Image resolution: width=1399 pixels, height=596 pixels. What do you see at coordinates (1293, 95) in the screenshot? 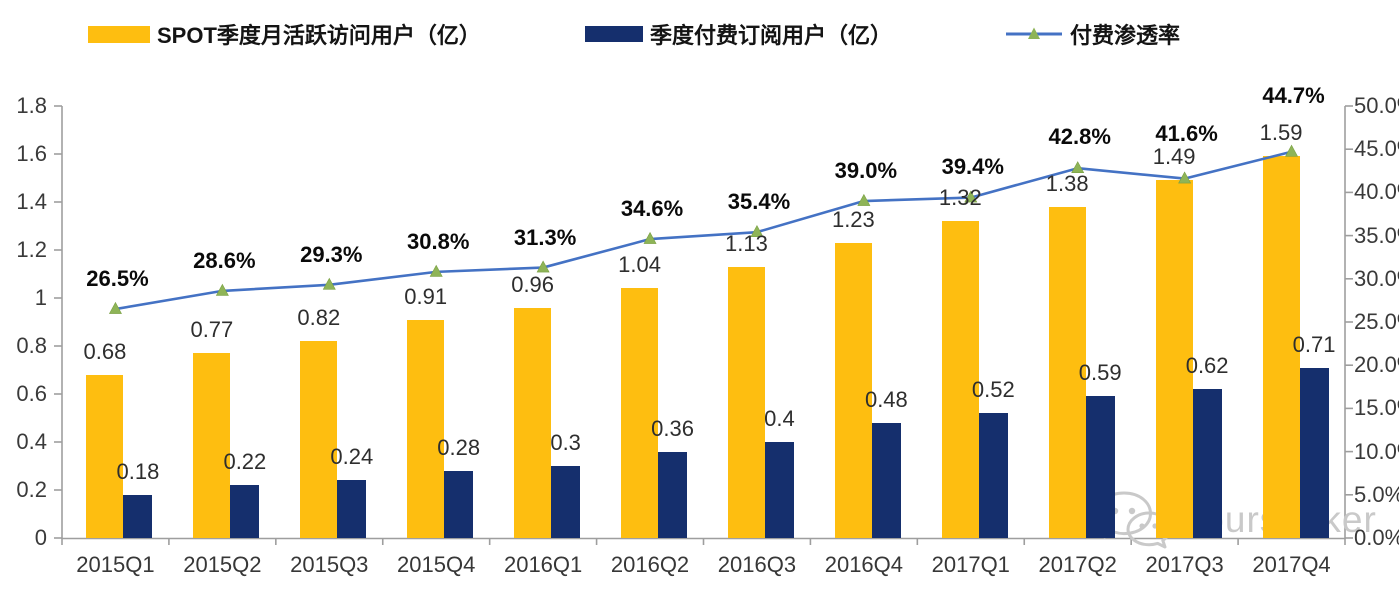
I see `penetration-rate-label: 44.7%` at bounding box center [1293, 95].